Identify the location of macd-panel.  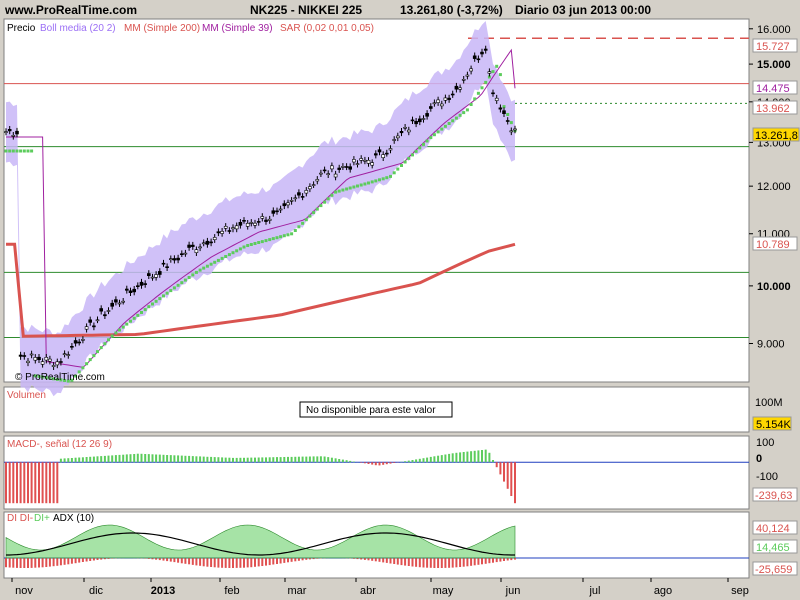
(376, 472).